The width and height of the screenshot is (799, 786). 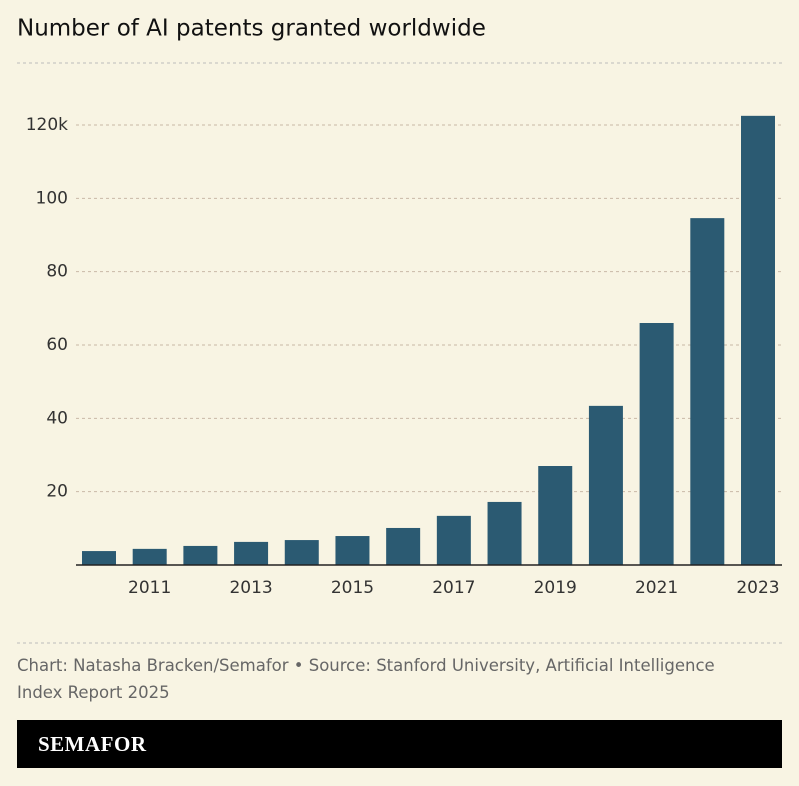 I want to click on y-tick-label: 80, so click(x=57, y=272).